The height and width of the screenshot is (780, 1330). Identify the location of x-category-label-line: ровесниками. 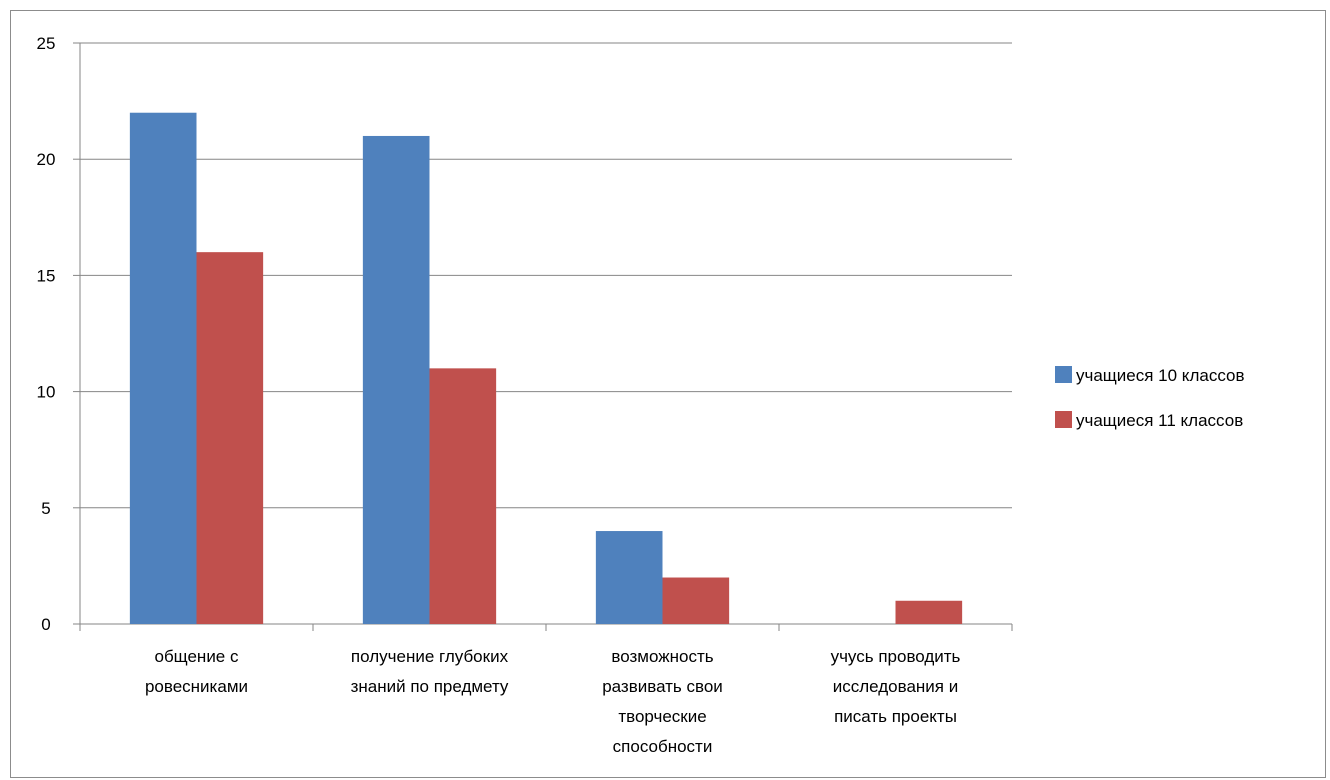
(196, 686).